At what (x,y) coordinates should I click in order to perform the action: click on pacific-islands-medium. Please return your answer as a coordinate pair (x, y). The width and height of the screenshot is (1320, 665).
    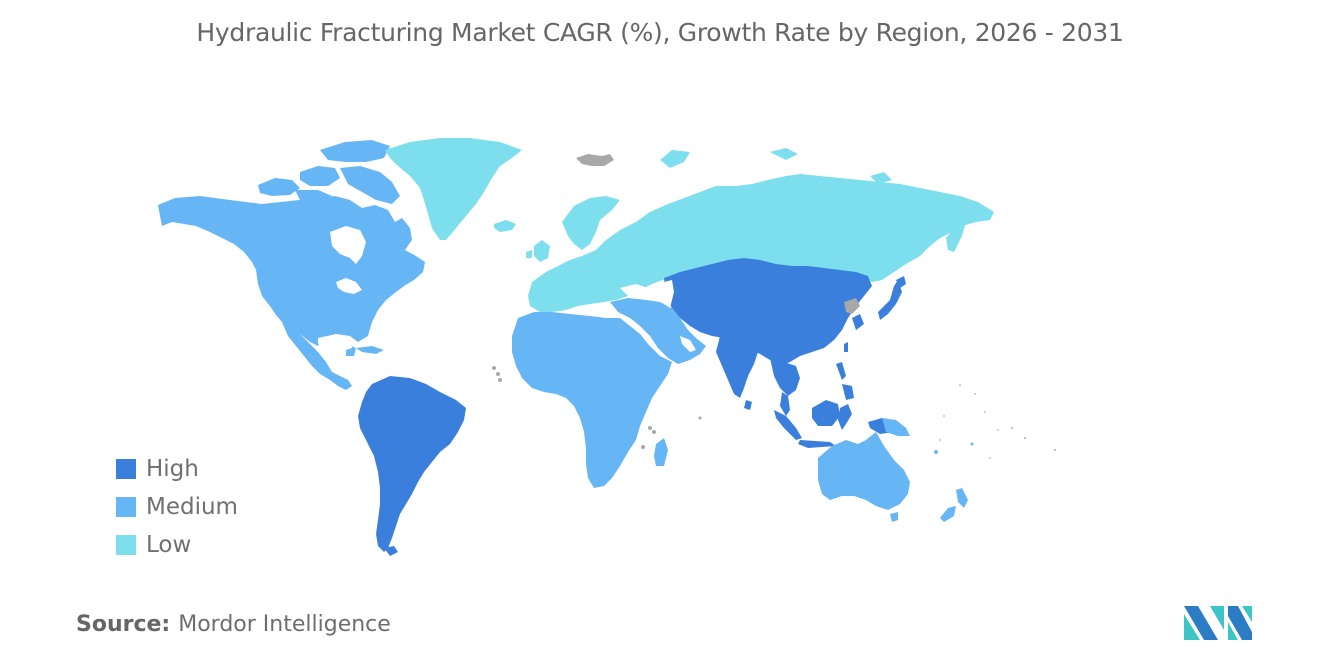
    Looking at the image, I should click on (954, 448).